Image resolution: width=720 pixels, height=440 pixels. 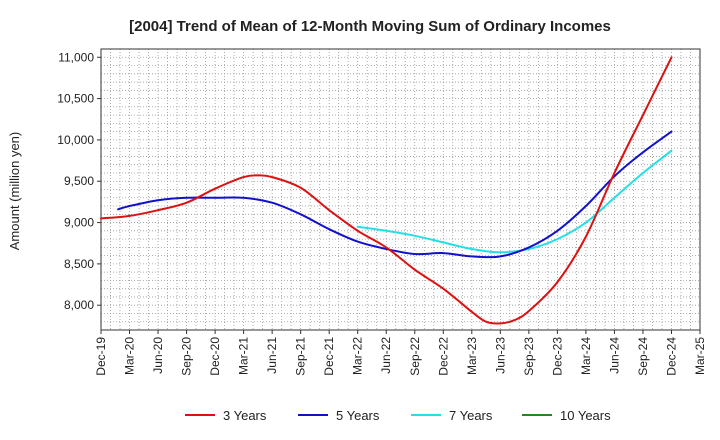 What do you see at coordinates (415, 356) in the screenshot?
I see `x-tick-label: Sep-22` at bounding box center [415, 356].